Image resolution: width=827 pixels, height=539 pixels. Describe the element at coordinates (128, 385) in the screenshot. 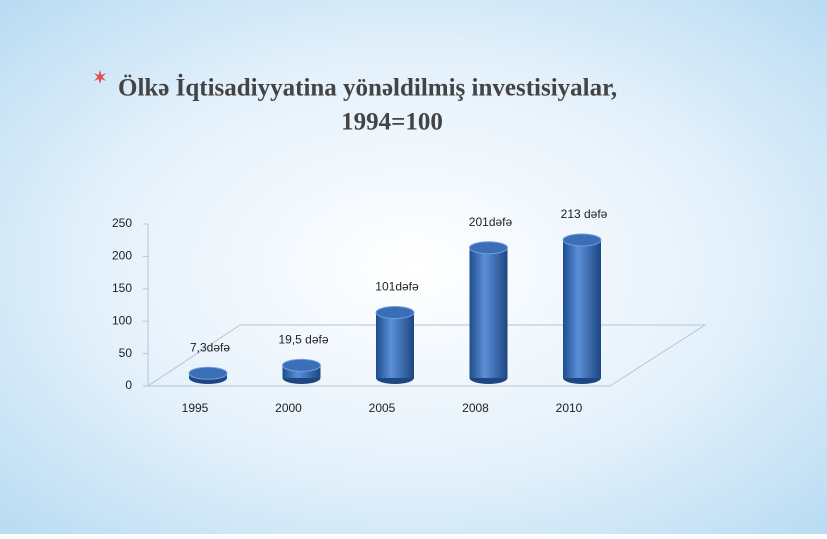

I see `y-tick-label: 0` at that location.